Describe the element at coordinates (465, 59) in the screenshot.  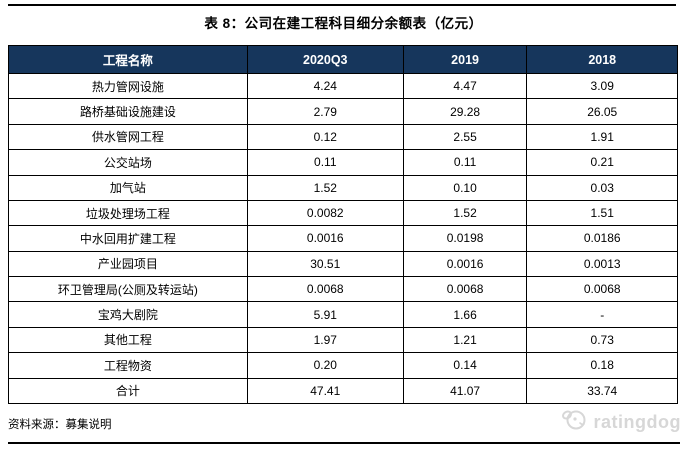
I see `column-header-2019: 2019` at that location.